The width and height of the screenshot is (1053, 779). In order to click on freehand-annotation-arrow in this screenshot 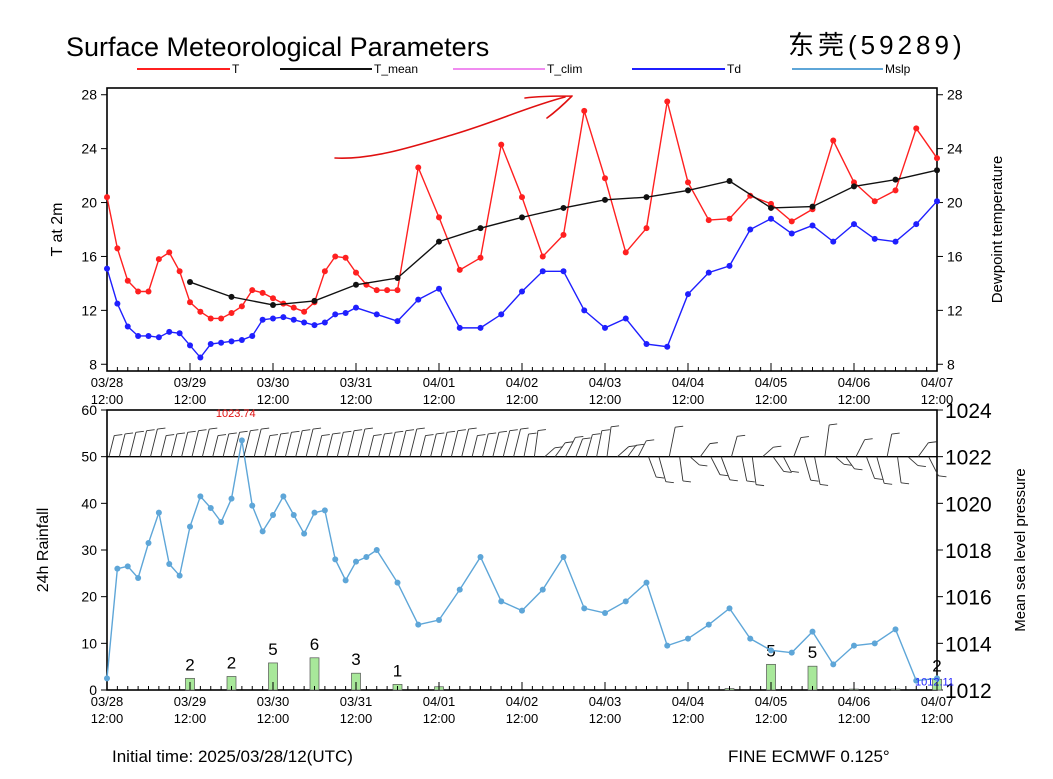, I will do `click(453, 127)`.